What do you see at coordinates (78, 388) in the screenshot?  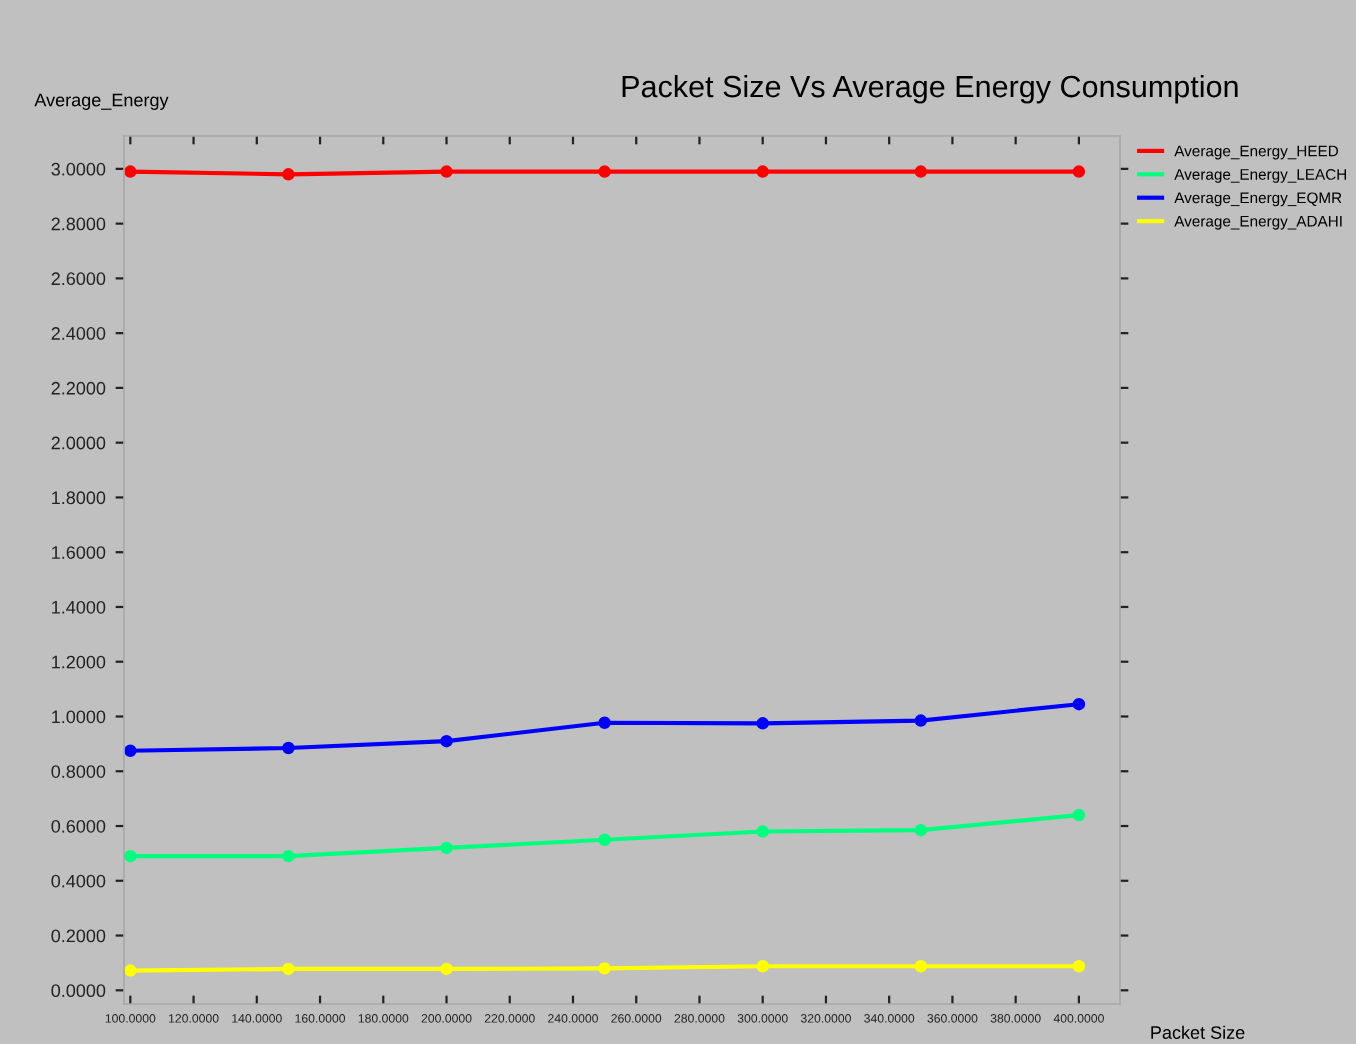 I see `y-tick-label: 2.2000` at bounding box center [78, 388].